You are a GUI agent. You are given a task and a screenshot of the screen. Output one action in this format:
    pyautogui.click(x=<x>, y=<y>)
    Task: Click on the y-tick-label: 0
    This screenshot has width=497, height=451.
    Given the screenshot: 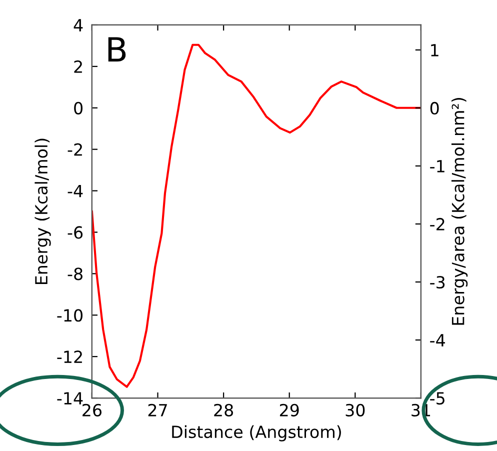 What is the action you would take?
    pyautogui.click(x=78, y=108)
    